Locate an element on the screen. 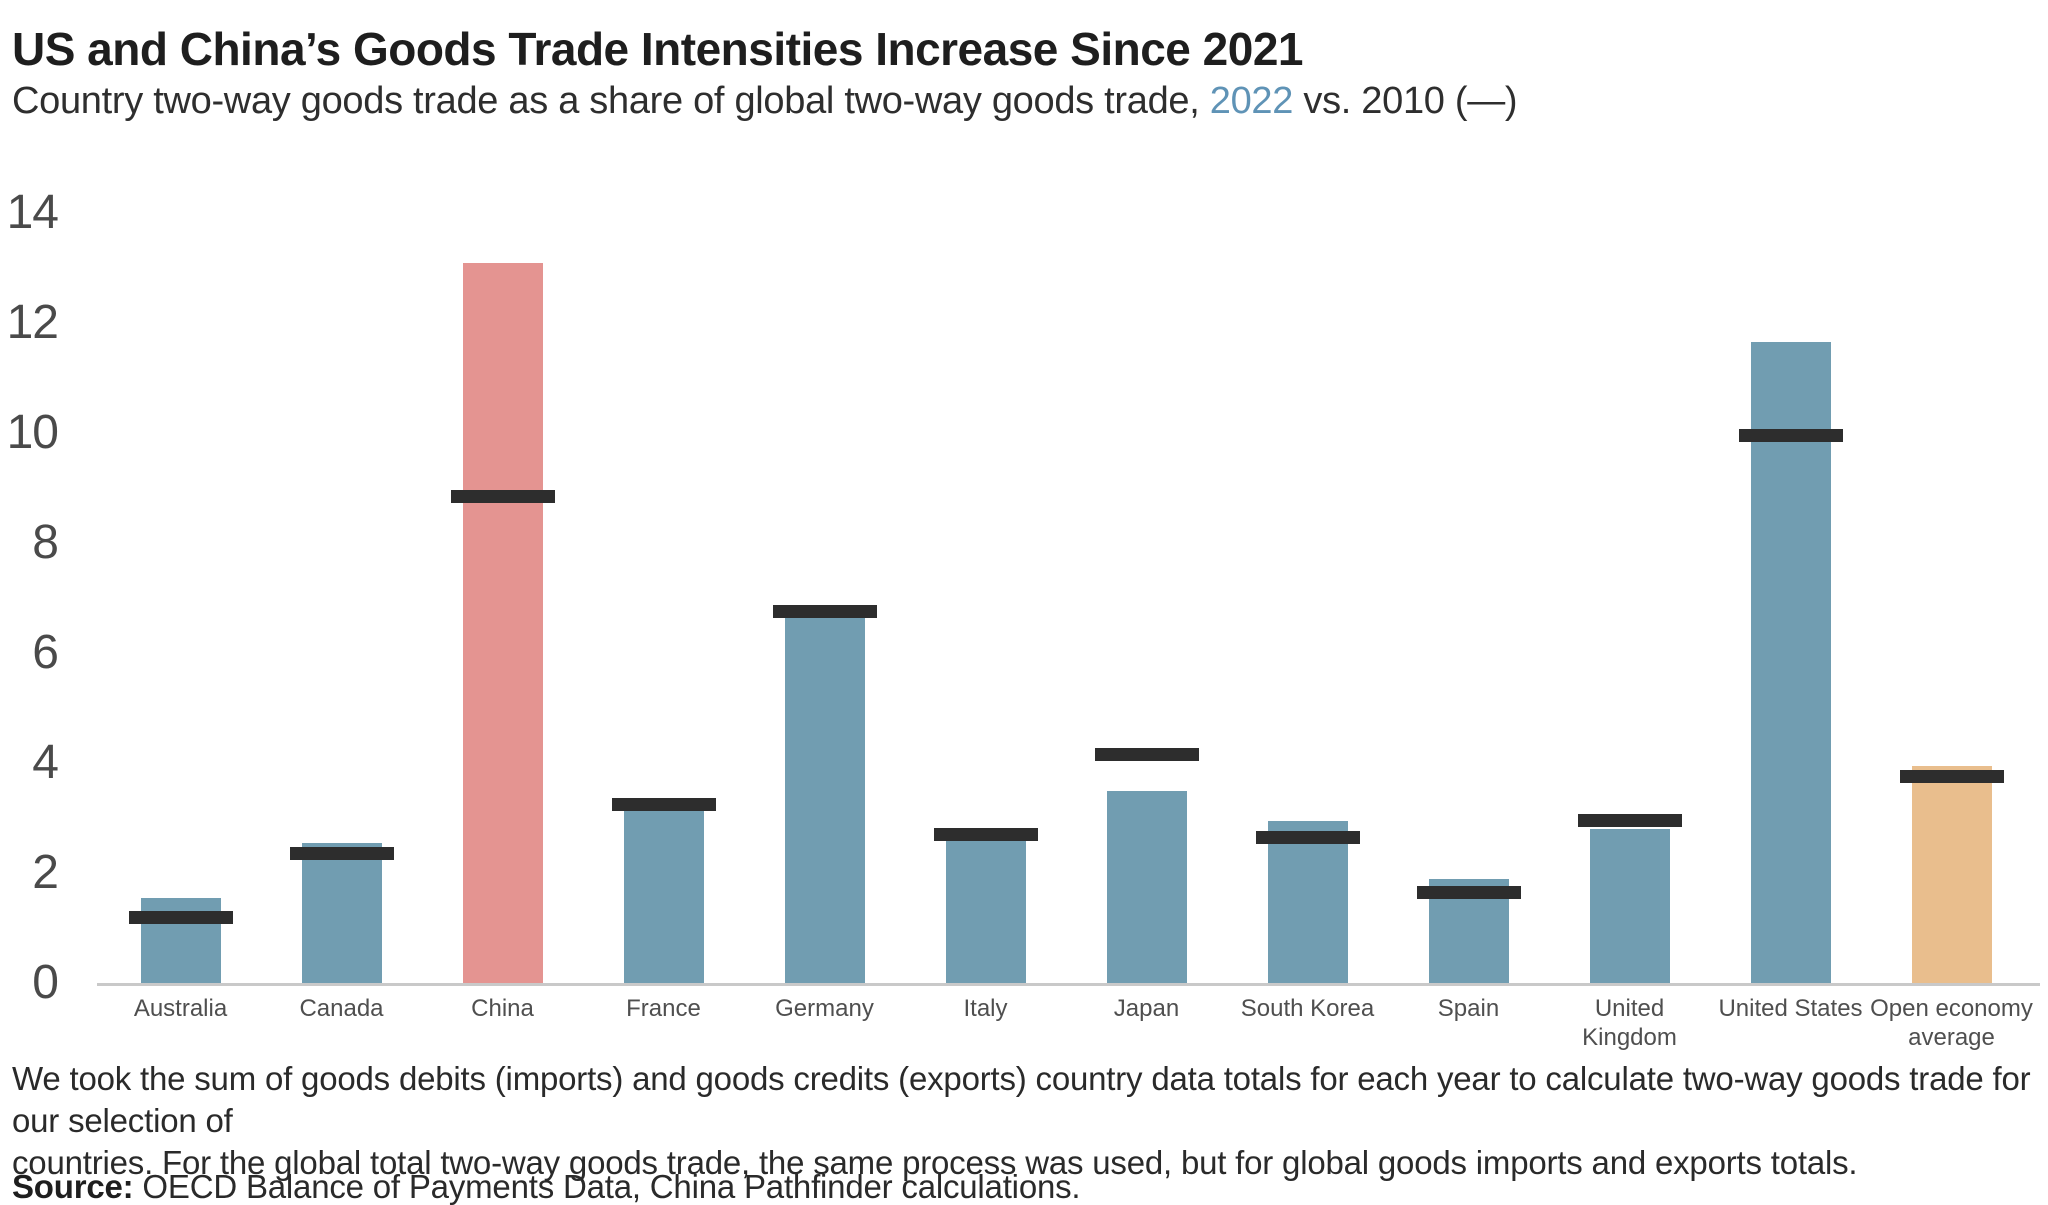 This screenshot has height=1205, width=2048. column-germany: Germany is located at coordinates (824, 617).